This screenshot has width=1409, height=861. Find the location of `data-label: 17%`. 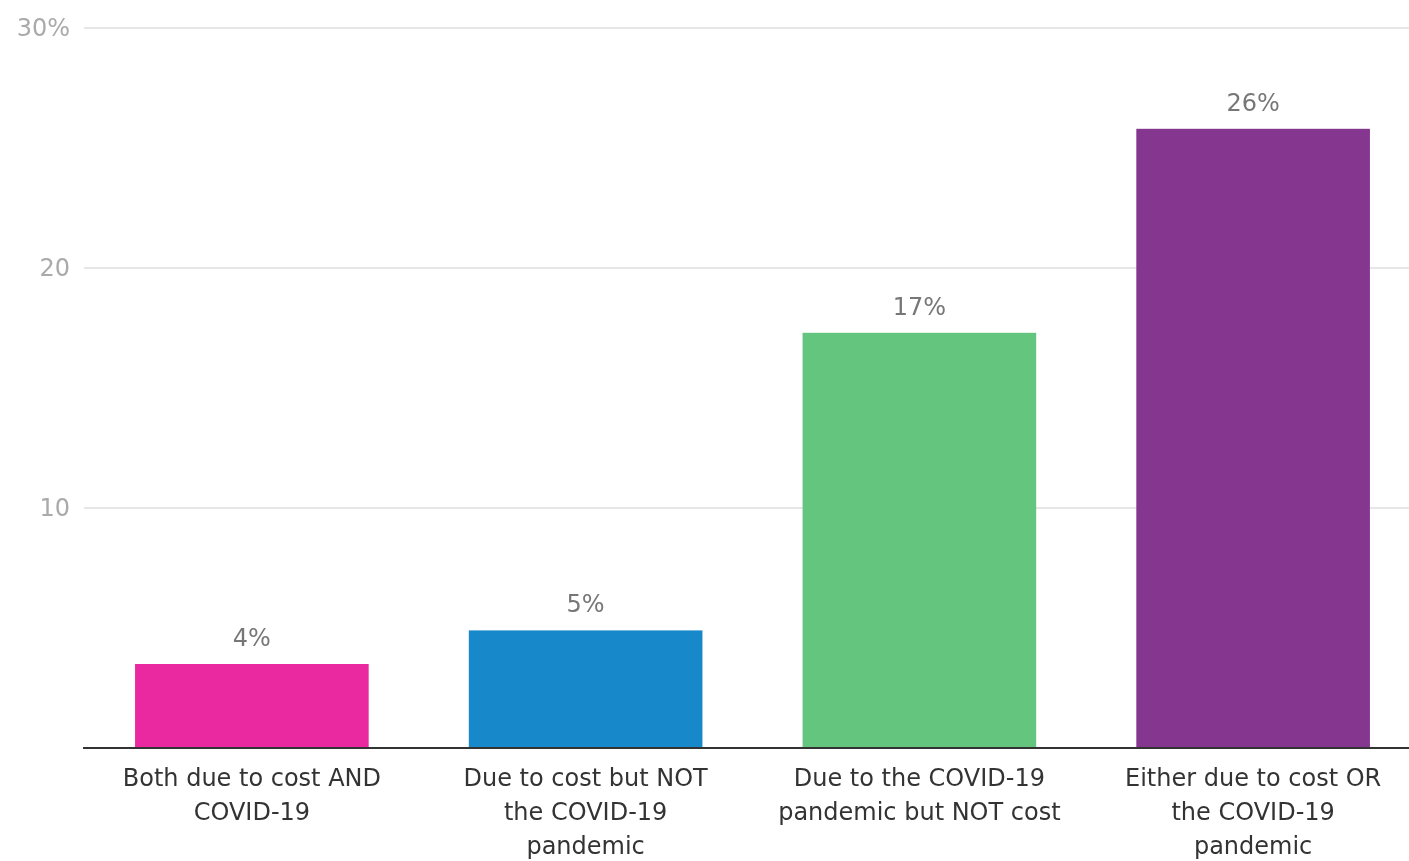

data-label: 17% is located at coordinates (919, 306).